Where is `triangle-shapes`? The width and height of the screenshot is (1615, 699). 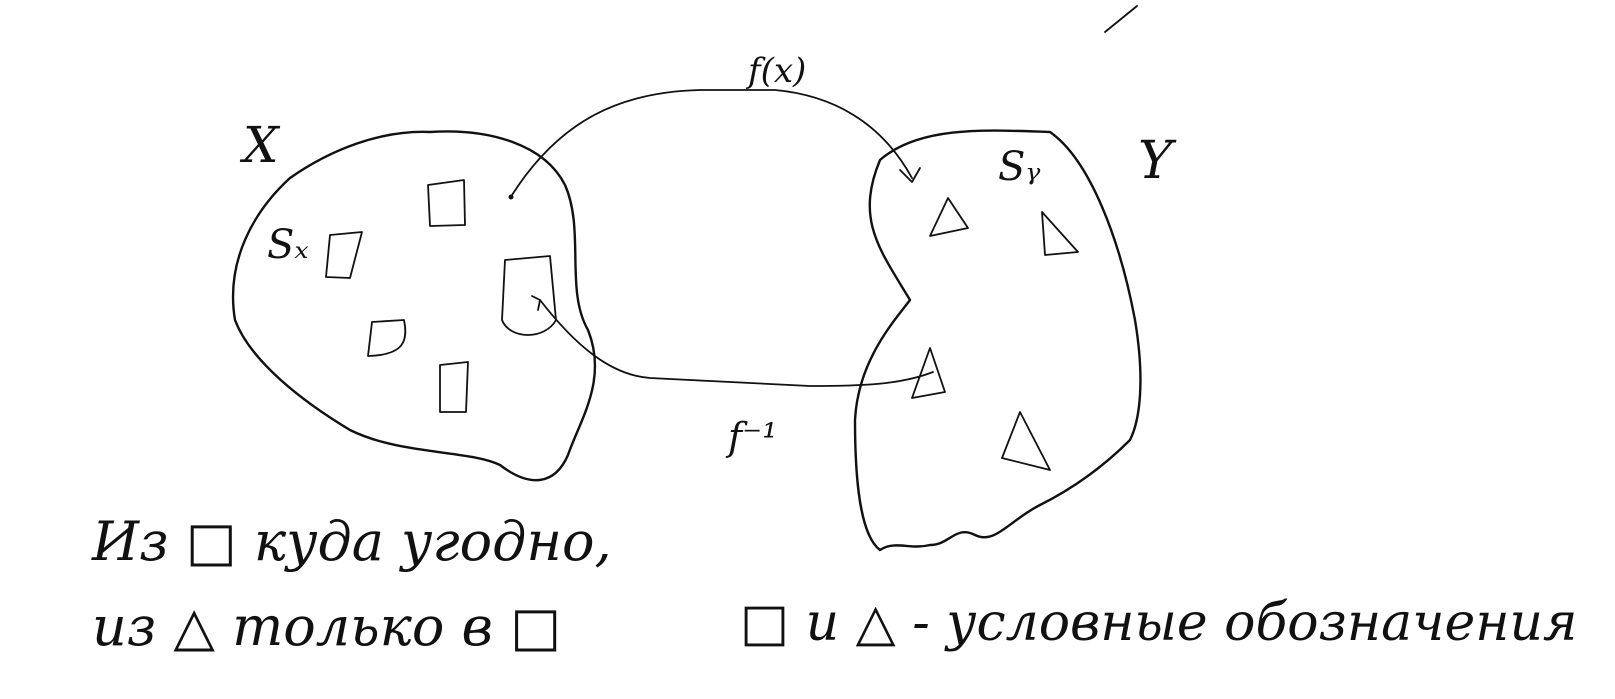 triangle-shapes is located at coordinates (995, 334).